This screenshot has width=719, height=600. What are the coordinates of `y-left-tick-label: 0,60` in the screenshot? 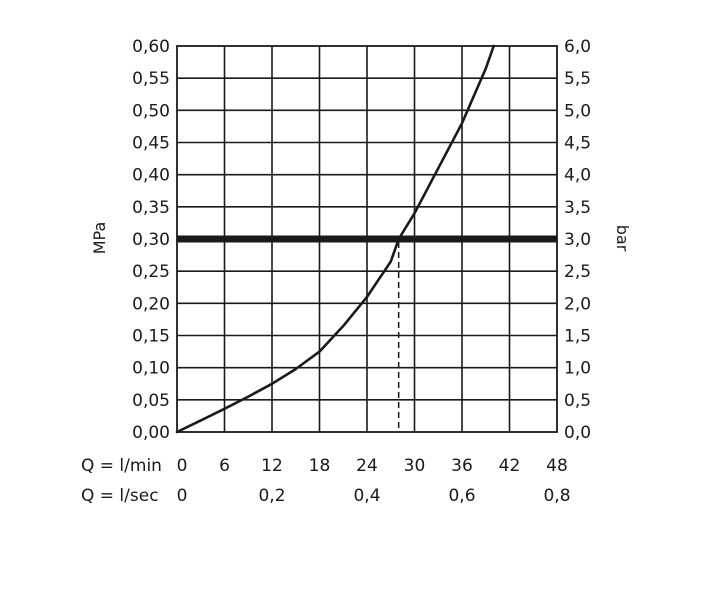 It's located at (151, 47).